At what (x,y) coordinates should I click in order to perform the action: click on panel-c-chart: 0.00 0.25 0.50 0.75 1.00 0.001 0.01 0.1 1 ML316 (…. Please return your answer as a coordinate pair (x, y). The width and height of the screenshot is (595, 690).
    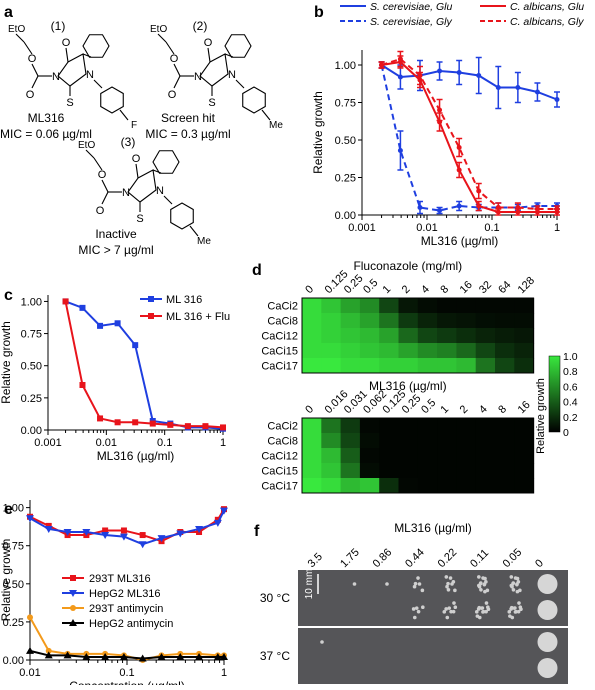
    Looking at the image, I should click on (115, 378).